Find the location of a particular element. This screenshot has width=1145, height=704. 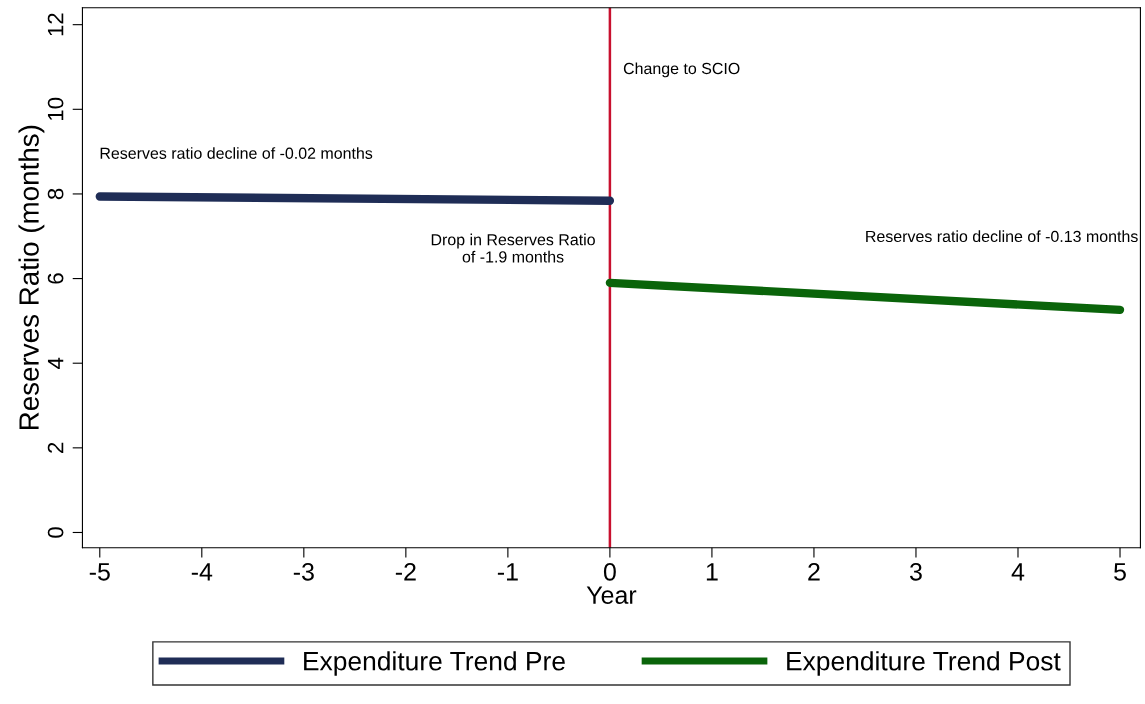

x-tick-label: 5 is located at coordinates (1120, 572).